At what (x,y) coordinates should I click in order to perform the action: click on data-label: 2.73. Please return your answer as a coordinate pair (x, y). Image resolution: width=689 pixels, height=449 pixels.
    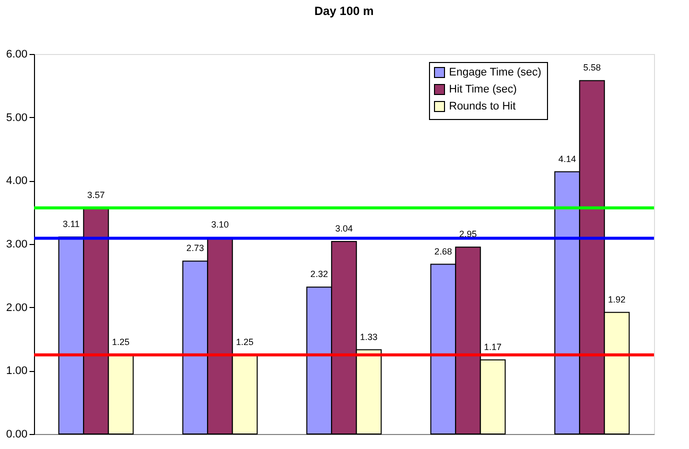
    Looking at the image, I should click on (195, 248).